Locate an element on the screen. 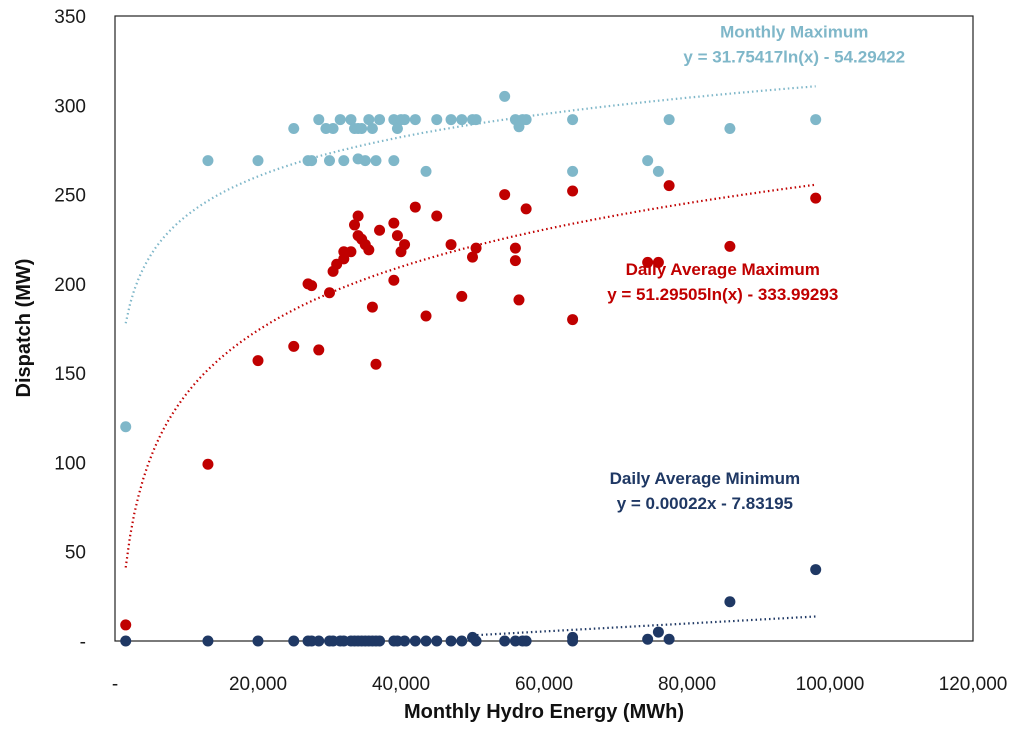  trendline-equation: y = 31.75417ln(x) - 54.29422 is located at coordinates (794, 56).